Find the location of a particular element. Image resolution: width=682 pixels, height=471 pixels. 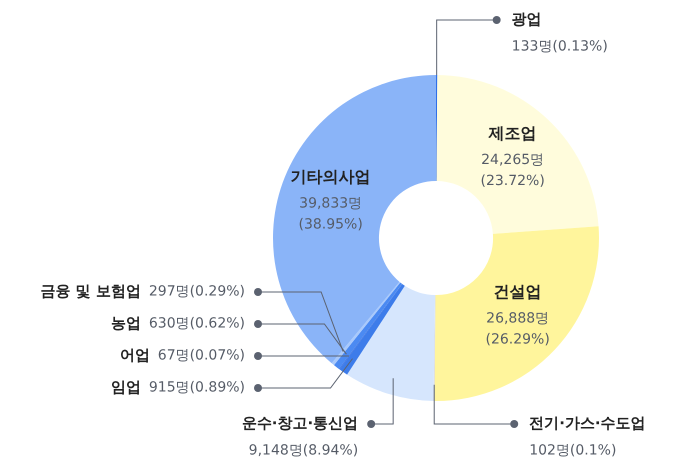

data-label: 133명(0.13%) is located at coordinates (560, 46).